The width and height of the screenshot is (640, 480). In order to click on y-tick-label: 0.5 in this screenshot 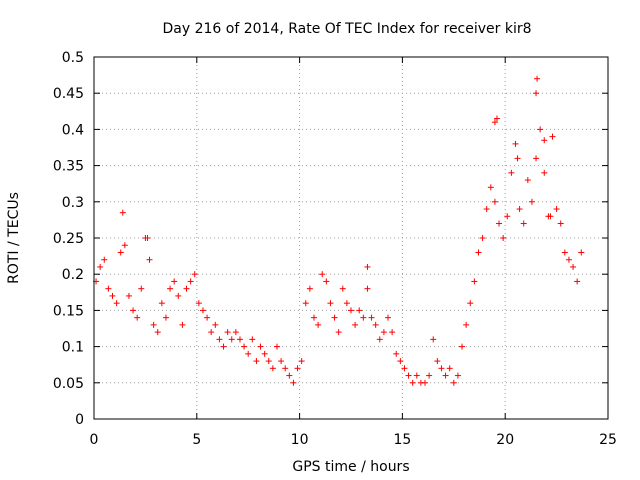, I will do `click(73, 58)`.